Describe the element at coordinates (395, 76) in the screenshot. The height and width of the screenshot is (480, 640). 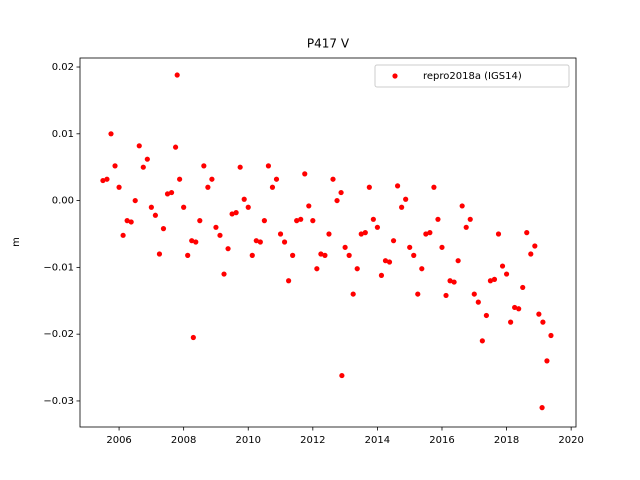
I see `legend-marker` at that location.